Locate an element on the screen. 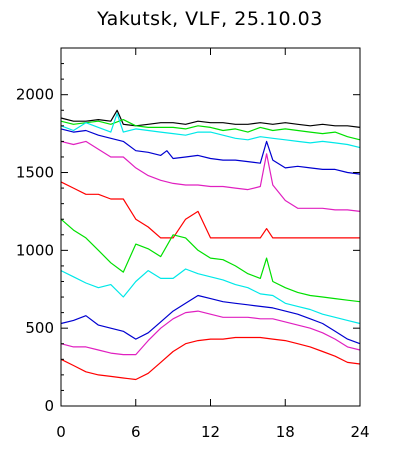  y-tick-label: 1500 is located at coordinates (35, 173).